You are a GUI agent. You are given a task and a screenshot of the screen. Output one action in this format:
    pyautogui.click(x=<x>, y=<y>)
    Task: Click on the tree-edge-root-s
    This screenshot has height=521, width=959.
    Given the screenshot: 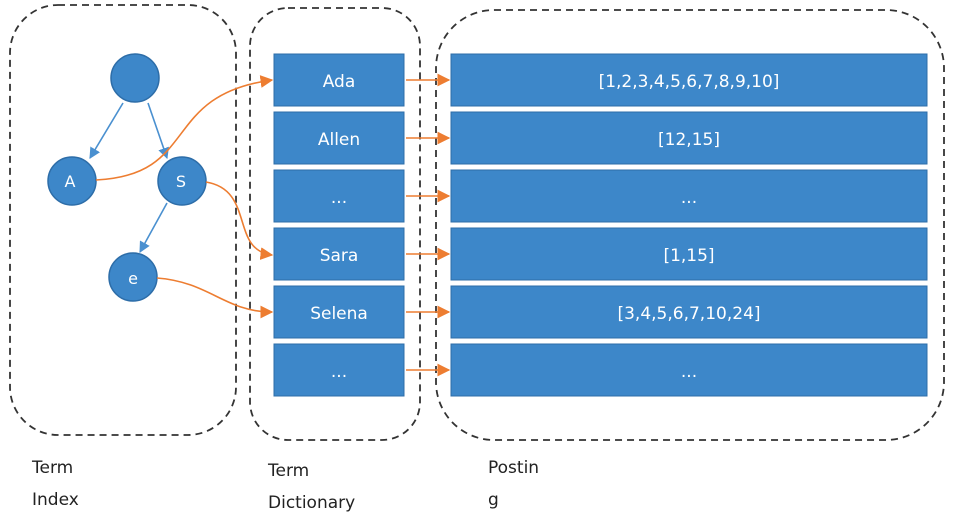 What is the action you would take?
    pyautogui.click(x=158, y=131)
    